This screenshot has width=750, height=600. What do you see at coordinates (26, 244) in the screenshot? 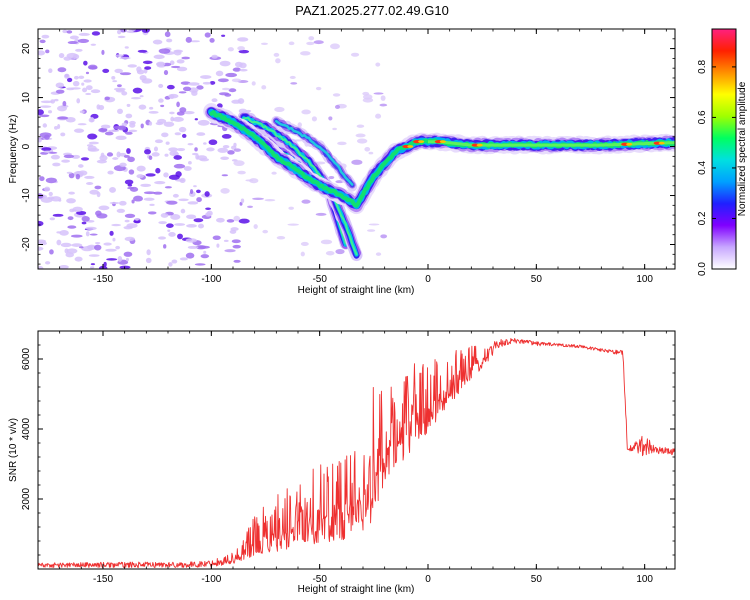
I see `spectrogram-ytick-label: -20` at bounding box center [26, 244].